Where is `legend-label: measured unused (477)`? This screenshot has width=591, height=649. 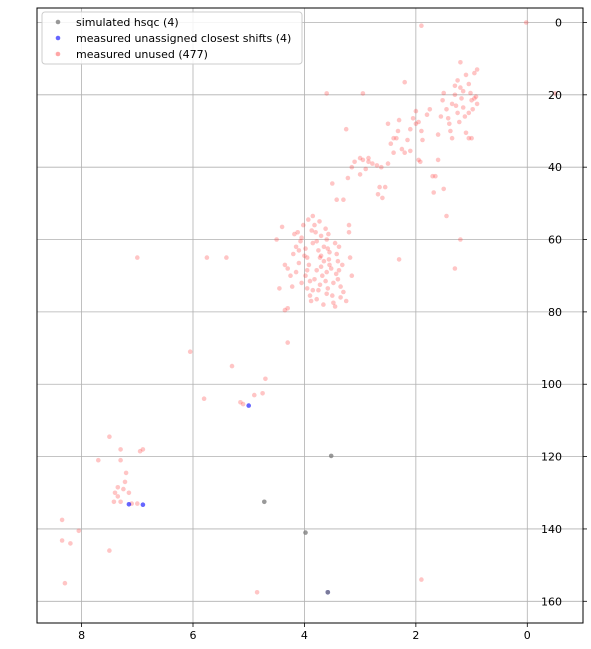 legend-label: measured unused (477) is located at coordinates (142, 54).